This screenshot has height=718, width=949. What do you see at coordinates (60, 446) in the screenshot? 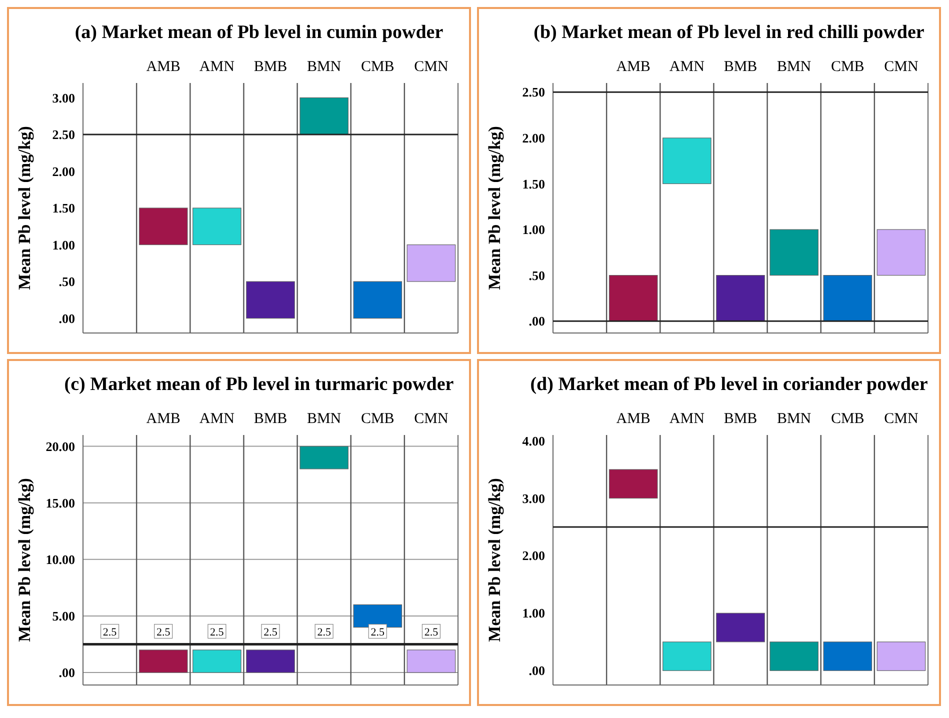
I see `y-tick-label: 20.00` at bounding box center [60, 446].